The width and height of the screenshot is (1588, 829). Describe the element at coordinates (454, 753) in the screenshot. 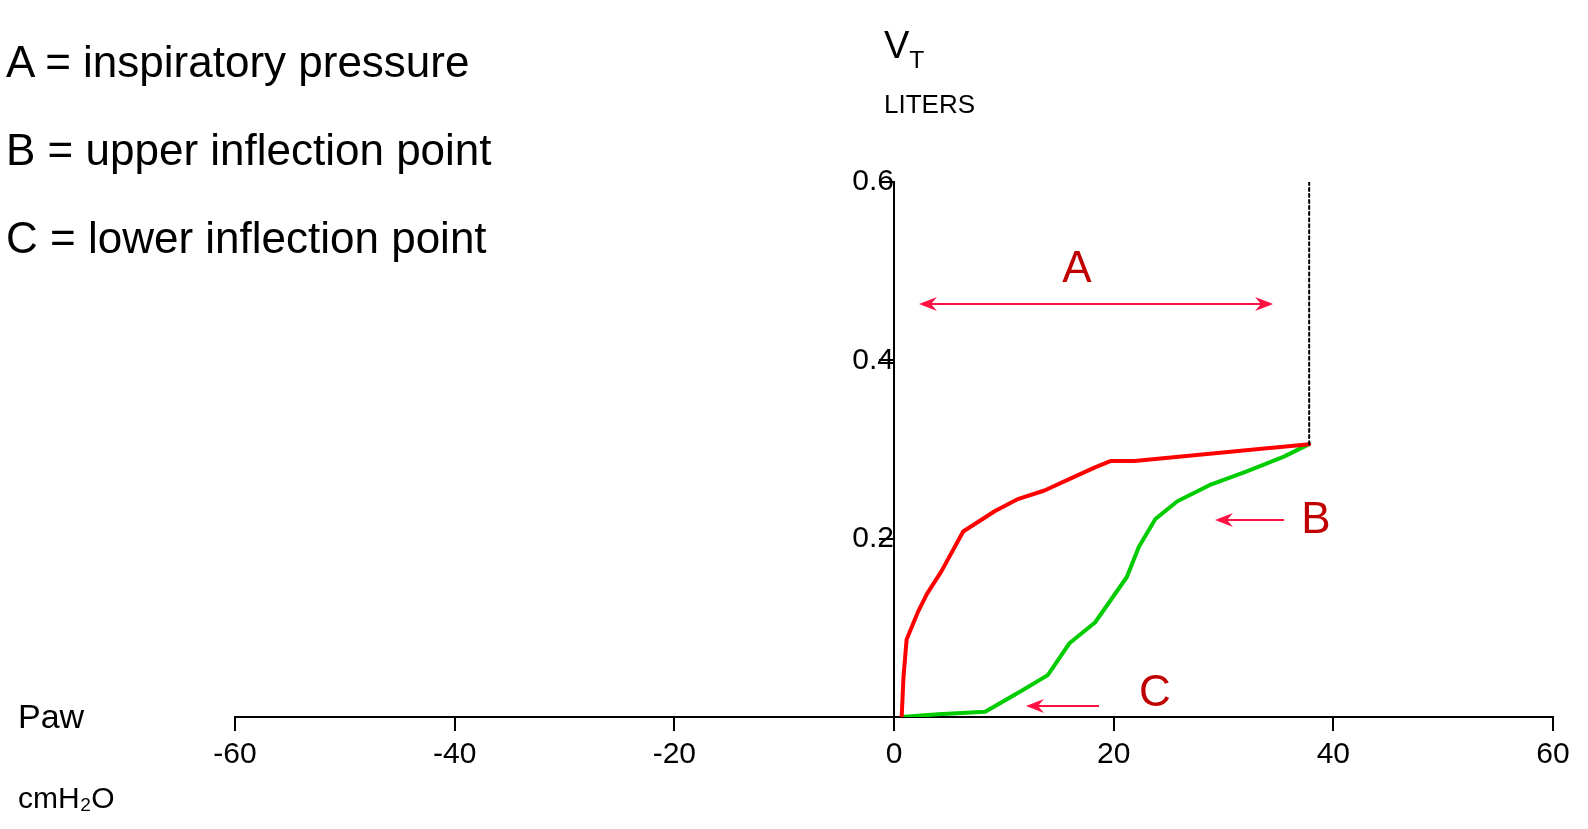

I see `x-tick-label: -40` at that location.